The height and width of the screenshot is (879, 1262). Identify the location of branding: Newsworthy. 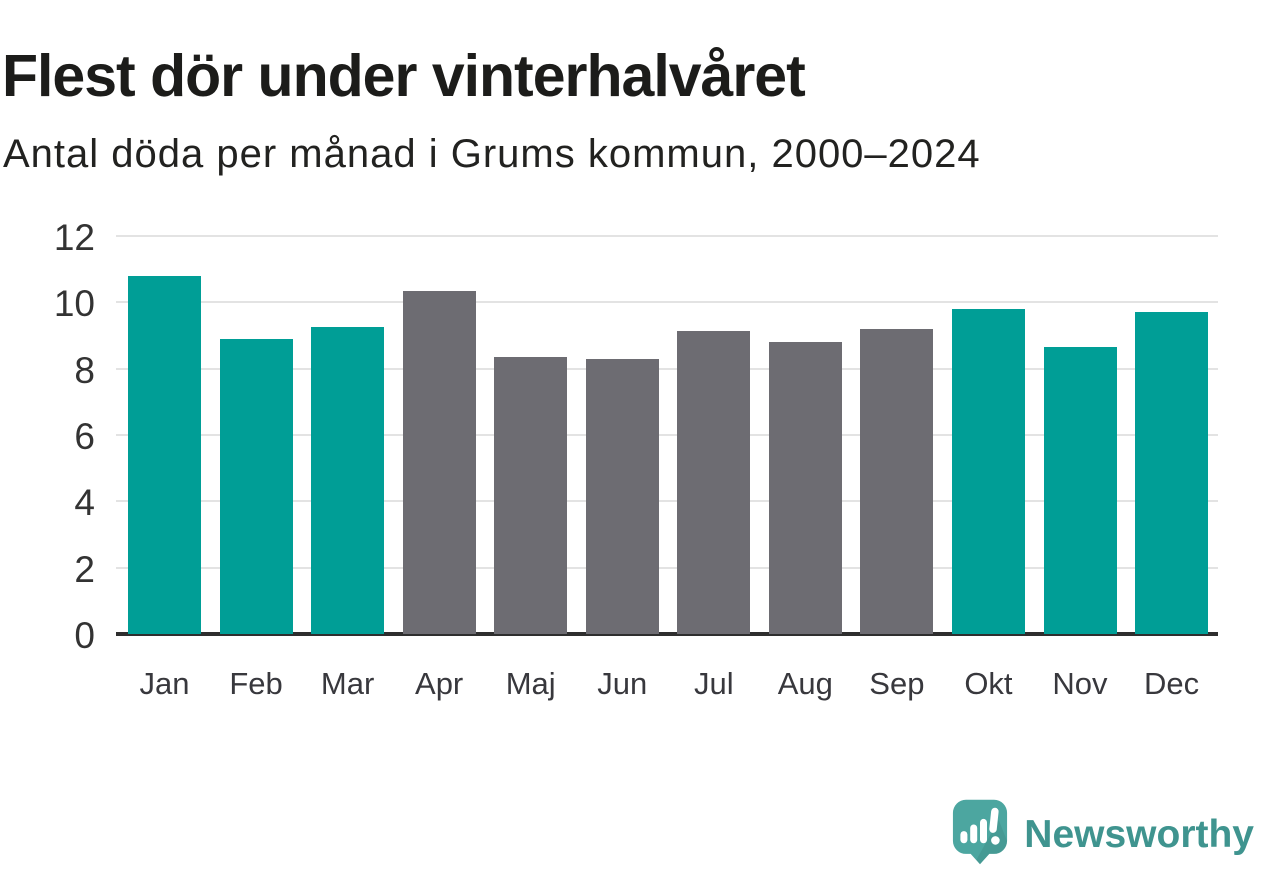
(1103, 834).